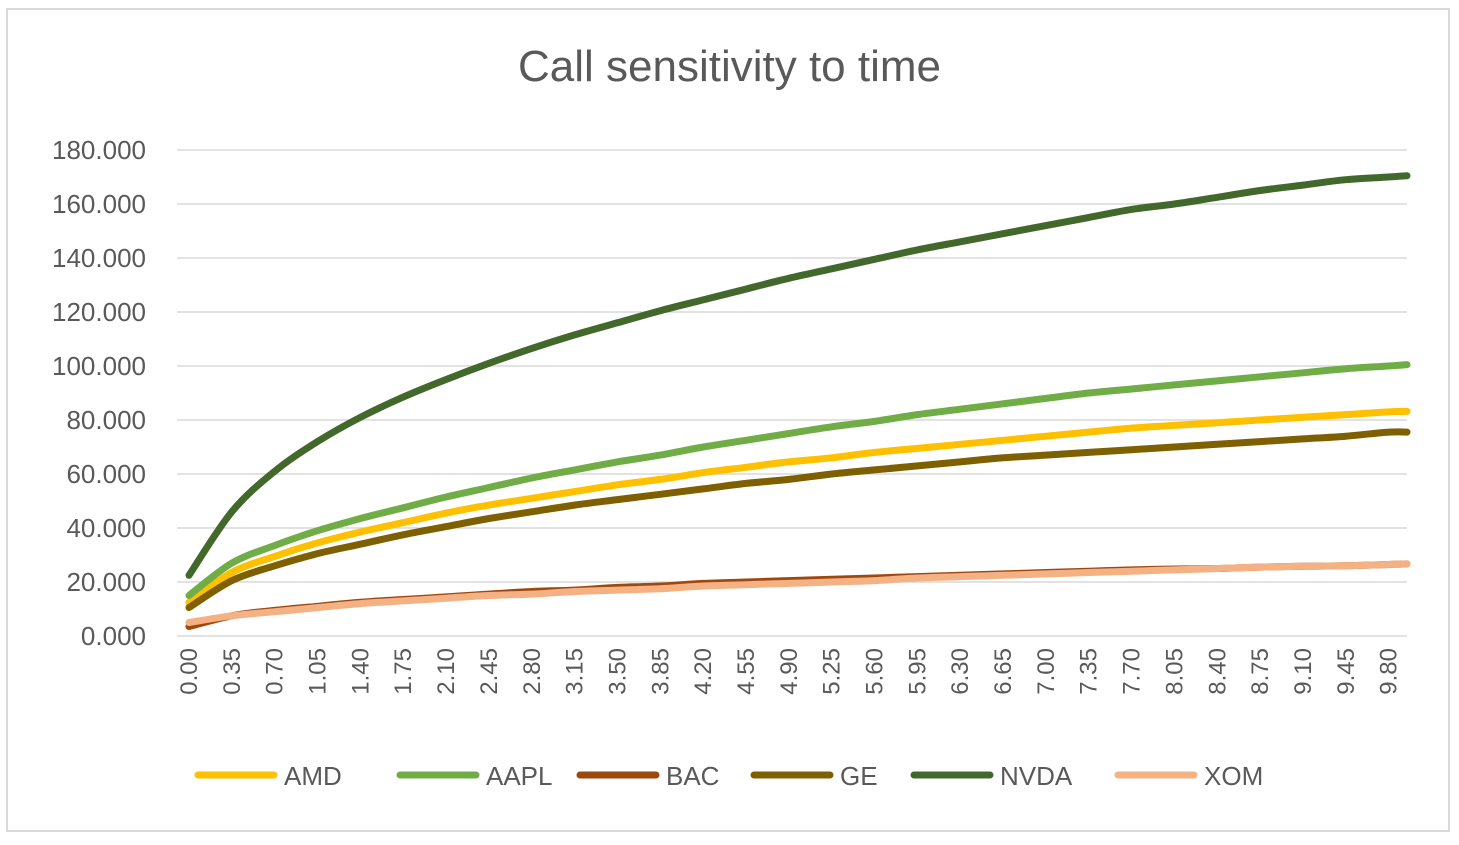  Describe the element at coordinates (519, 776) in the screenshot. I see `legend-label-aapl: AAPL` at that location.